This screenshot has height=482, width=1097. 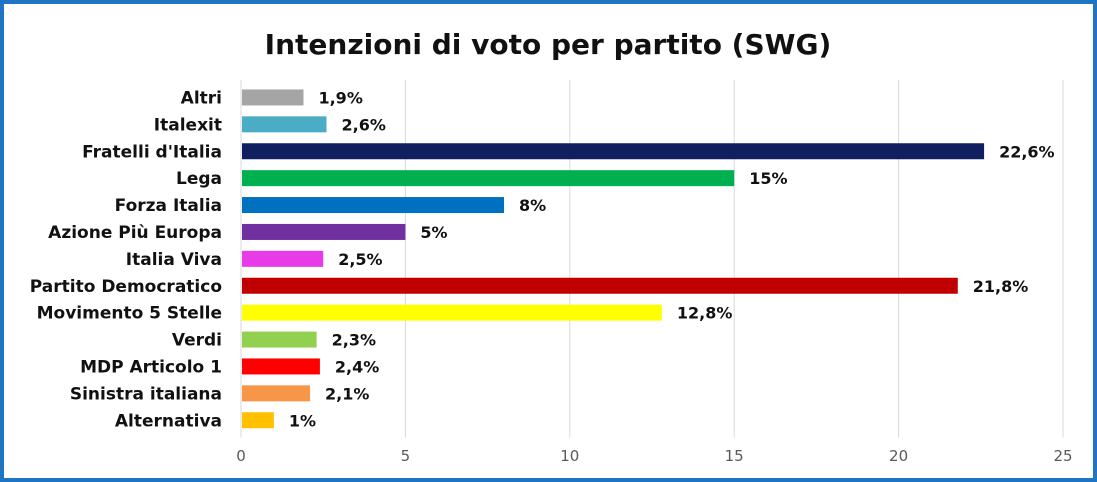 What do you see at coordinates (188, 125) in the screenshot?
I see `category-label: Italexit` at bounding box center [188, 125].